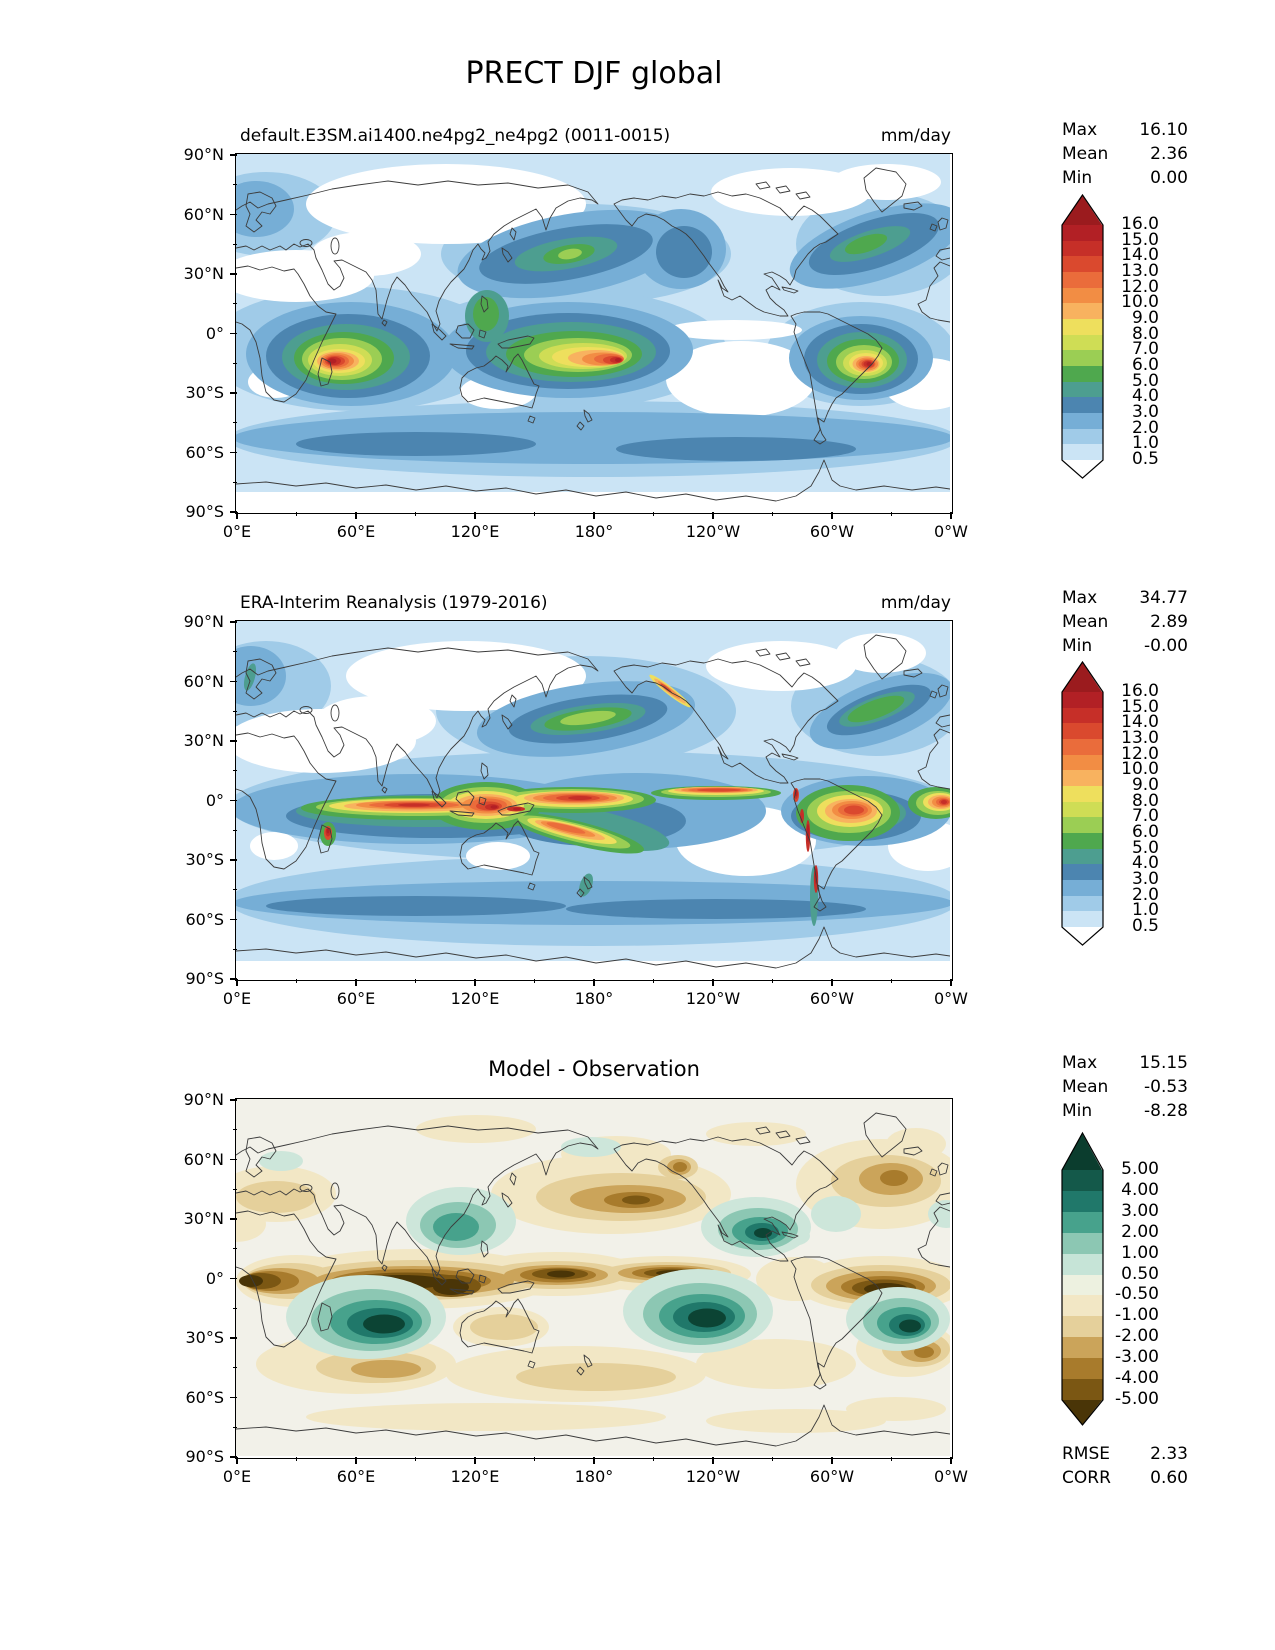 This screenshot has width=1275, height=1650. Describe the element at coordinates (1125, 646) in the screenshot. I see `stat-min: Min -0.00` at that location.